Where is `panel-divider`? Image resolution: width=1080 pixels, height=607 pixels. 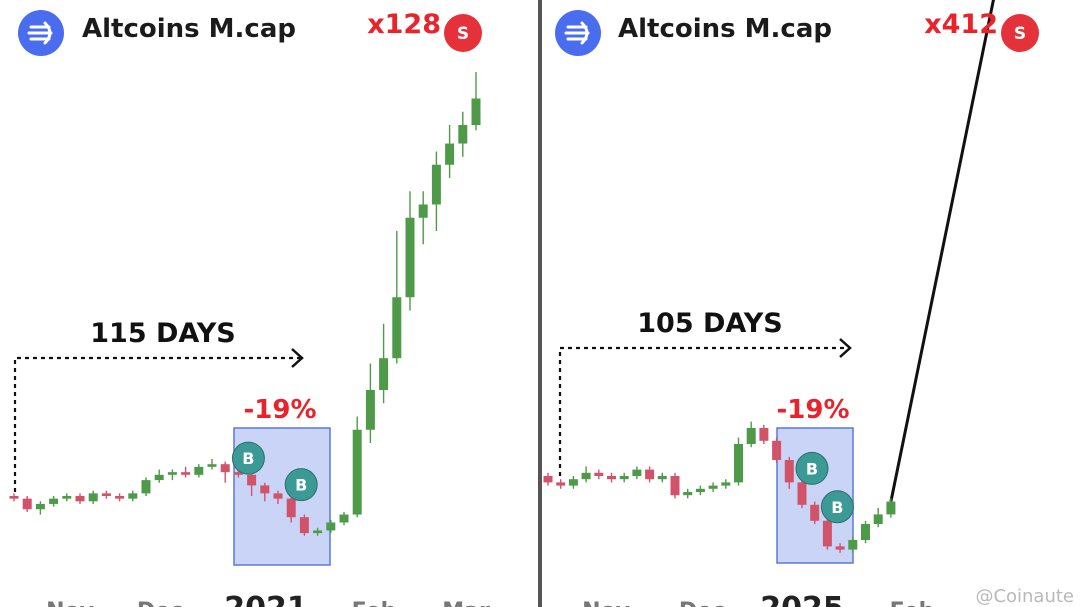
panel-divider is located at coordinates (540, 303).